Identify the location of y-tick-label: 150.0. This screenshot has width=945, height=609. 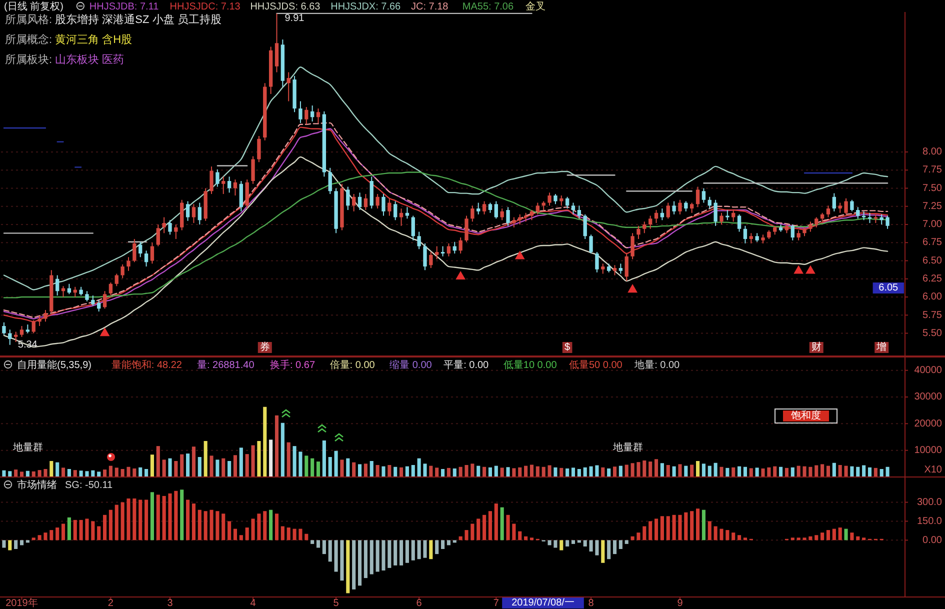
(929, 521).